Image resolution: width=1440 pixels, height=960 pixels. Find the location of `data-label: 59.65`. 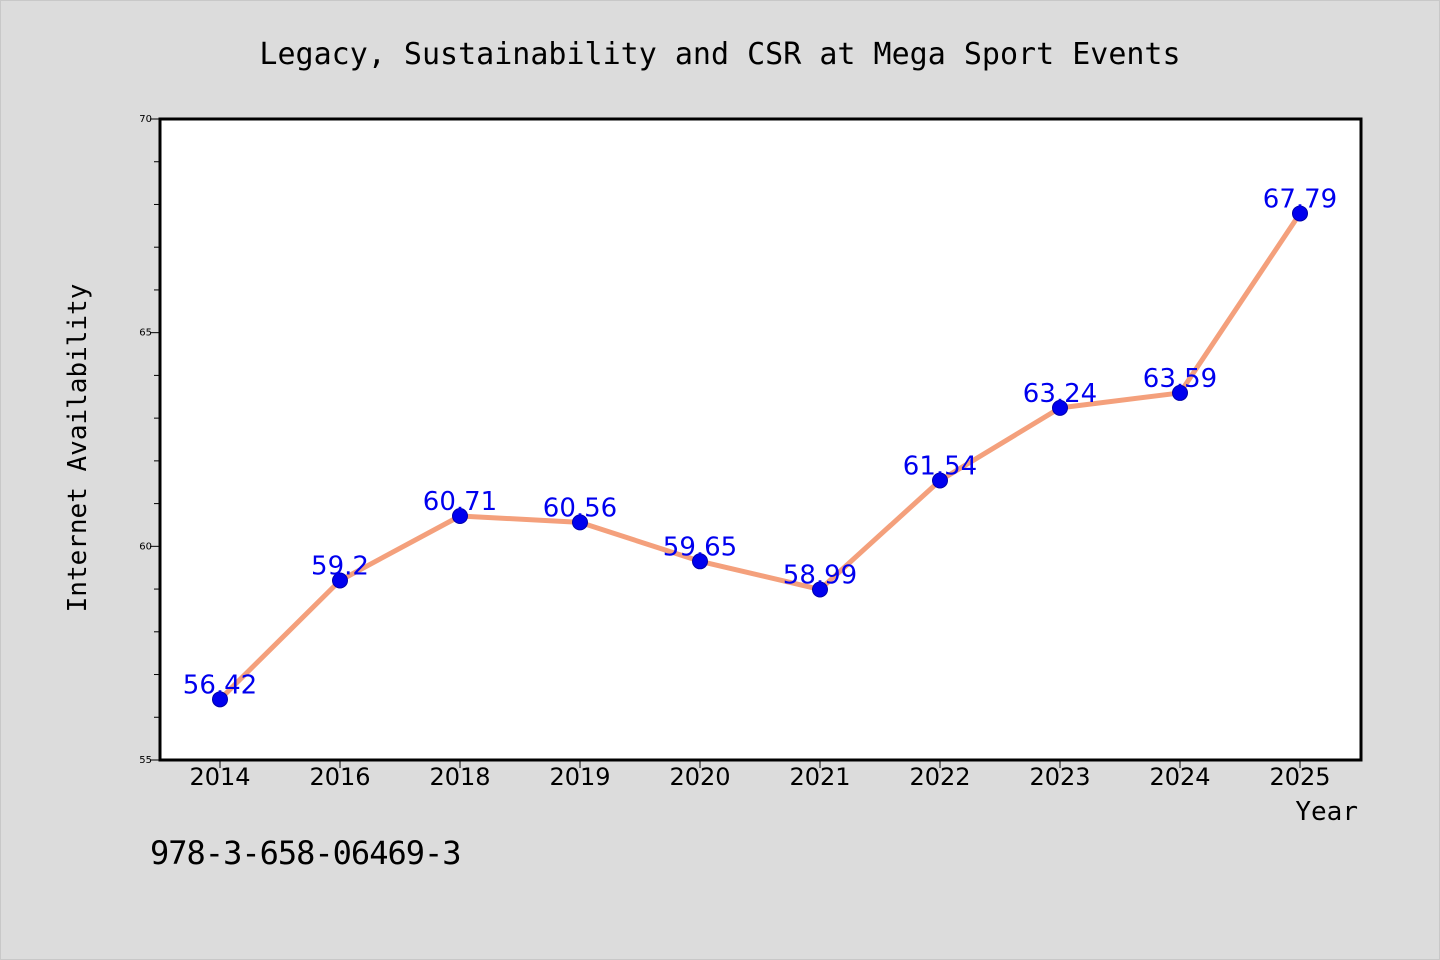

data-label: 59.65 is located at coordinates (700, 547).